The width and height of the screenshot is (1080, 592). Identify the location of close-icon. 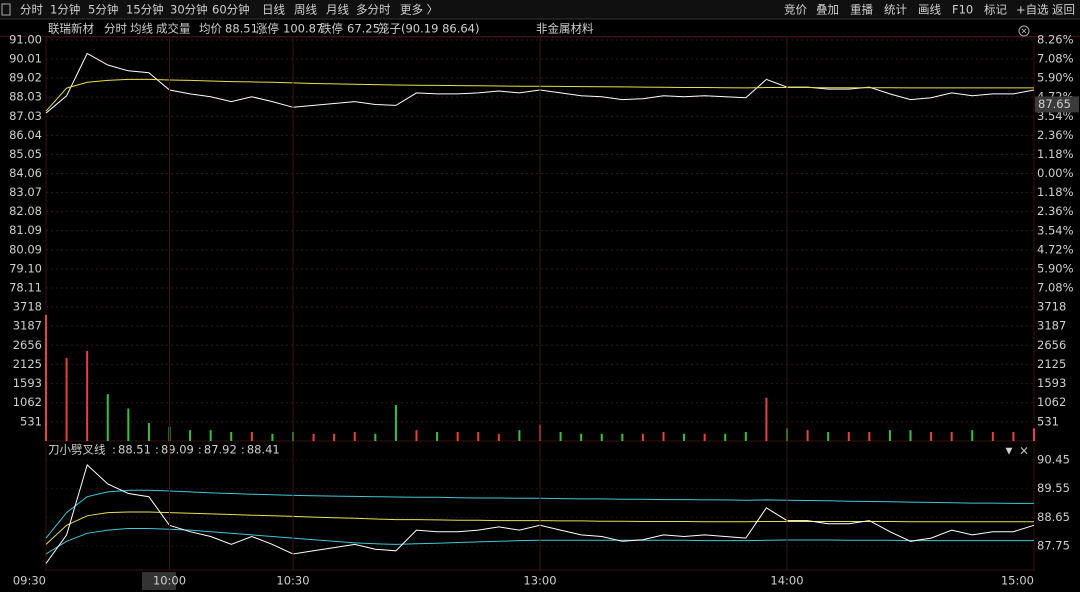
(1024, 31).